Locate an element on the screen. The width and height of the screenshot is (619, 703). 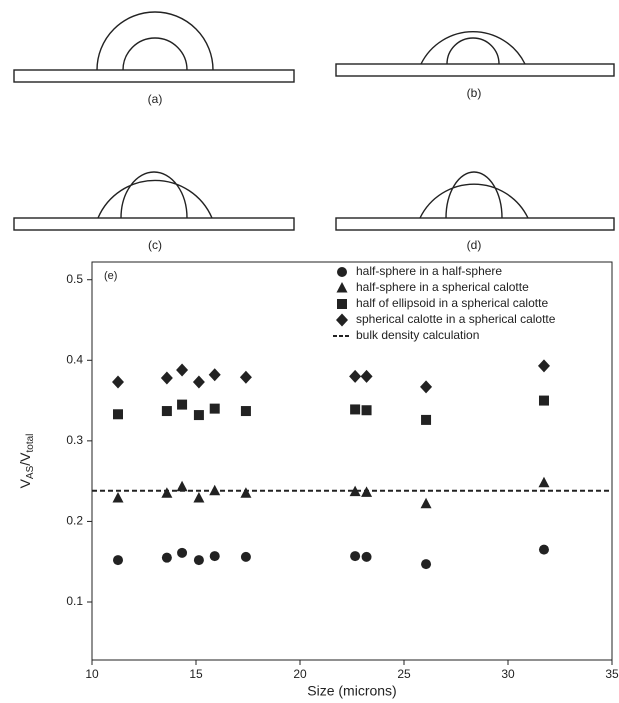
legend-label: half-sphere in a spherical calotte is located at coordinates (442, 287).